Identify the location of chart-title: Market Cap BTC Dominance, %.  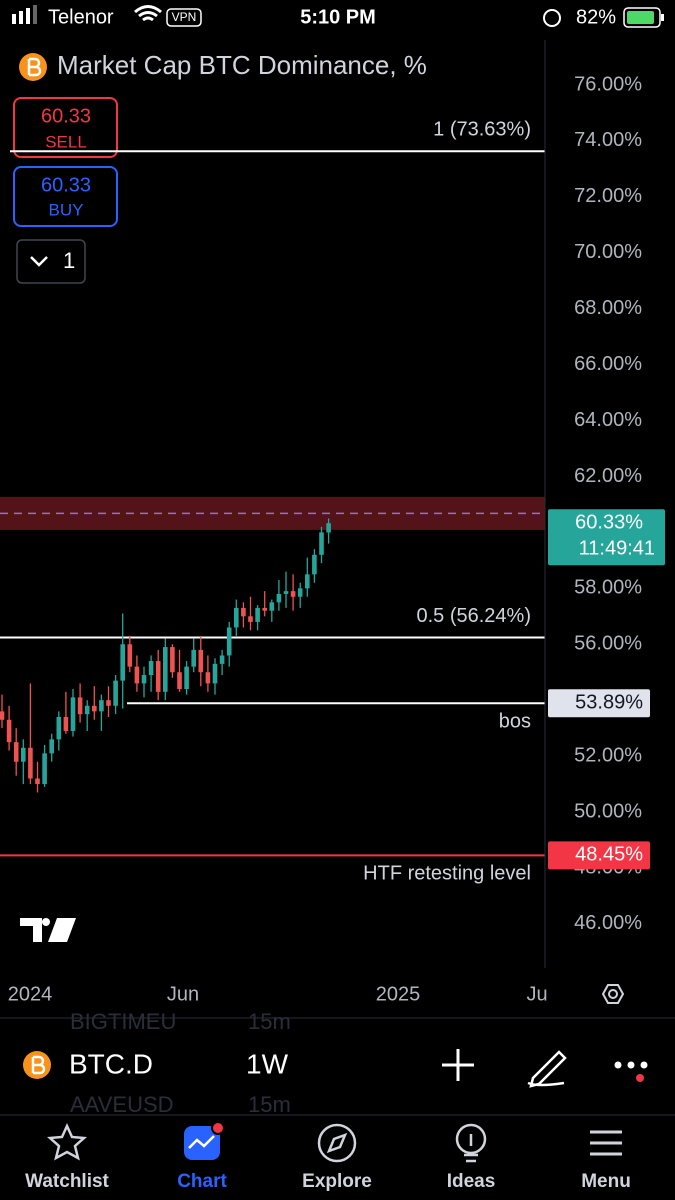
(242, 65).